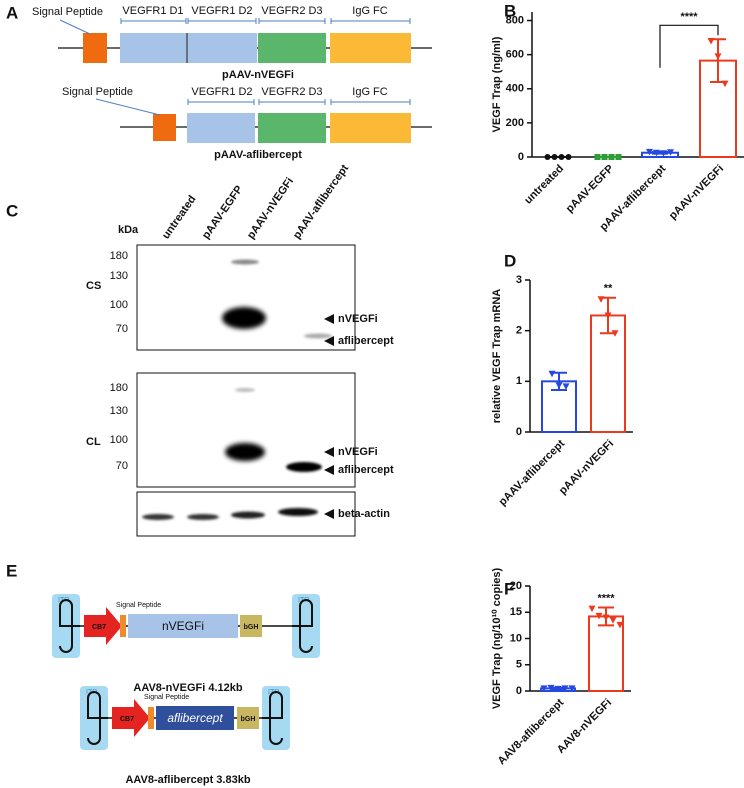 The height and width of the screenshot is (788, 744). I want to click on blot-name: CL, so click(93, 442).